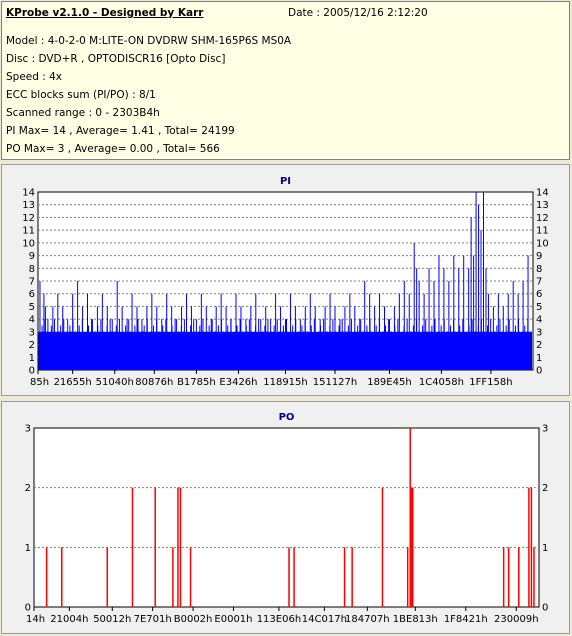 The image size is (572, 636). I want to click on x-tick-label: 50012h, so click(112, 619).